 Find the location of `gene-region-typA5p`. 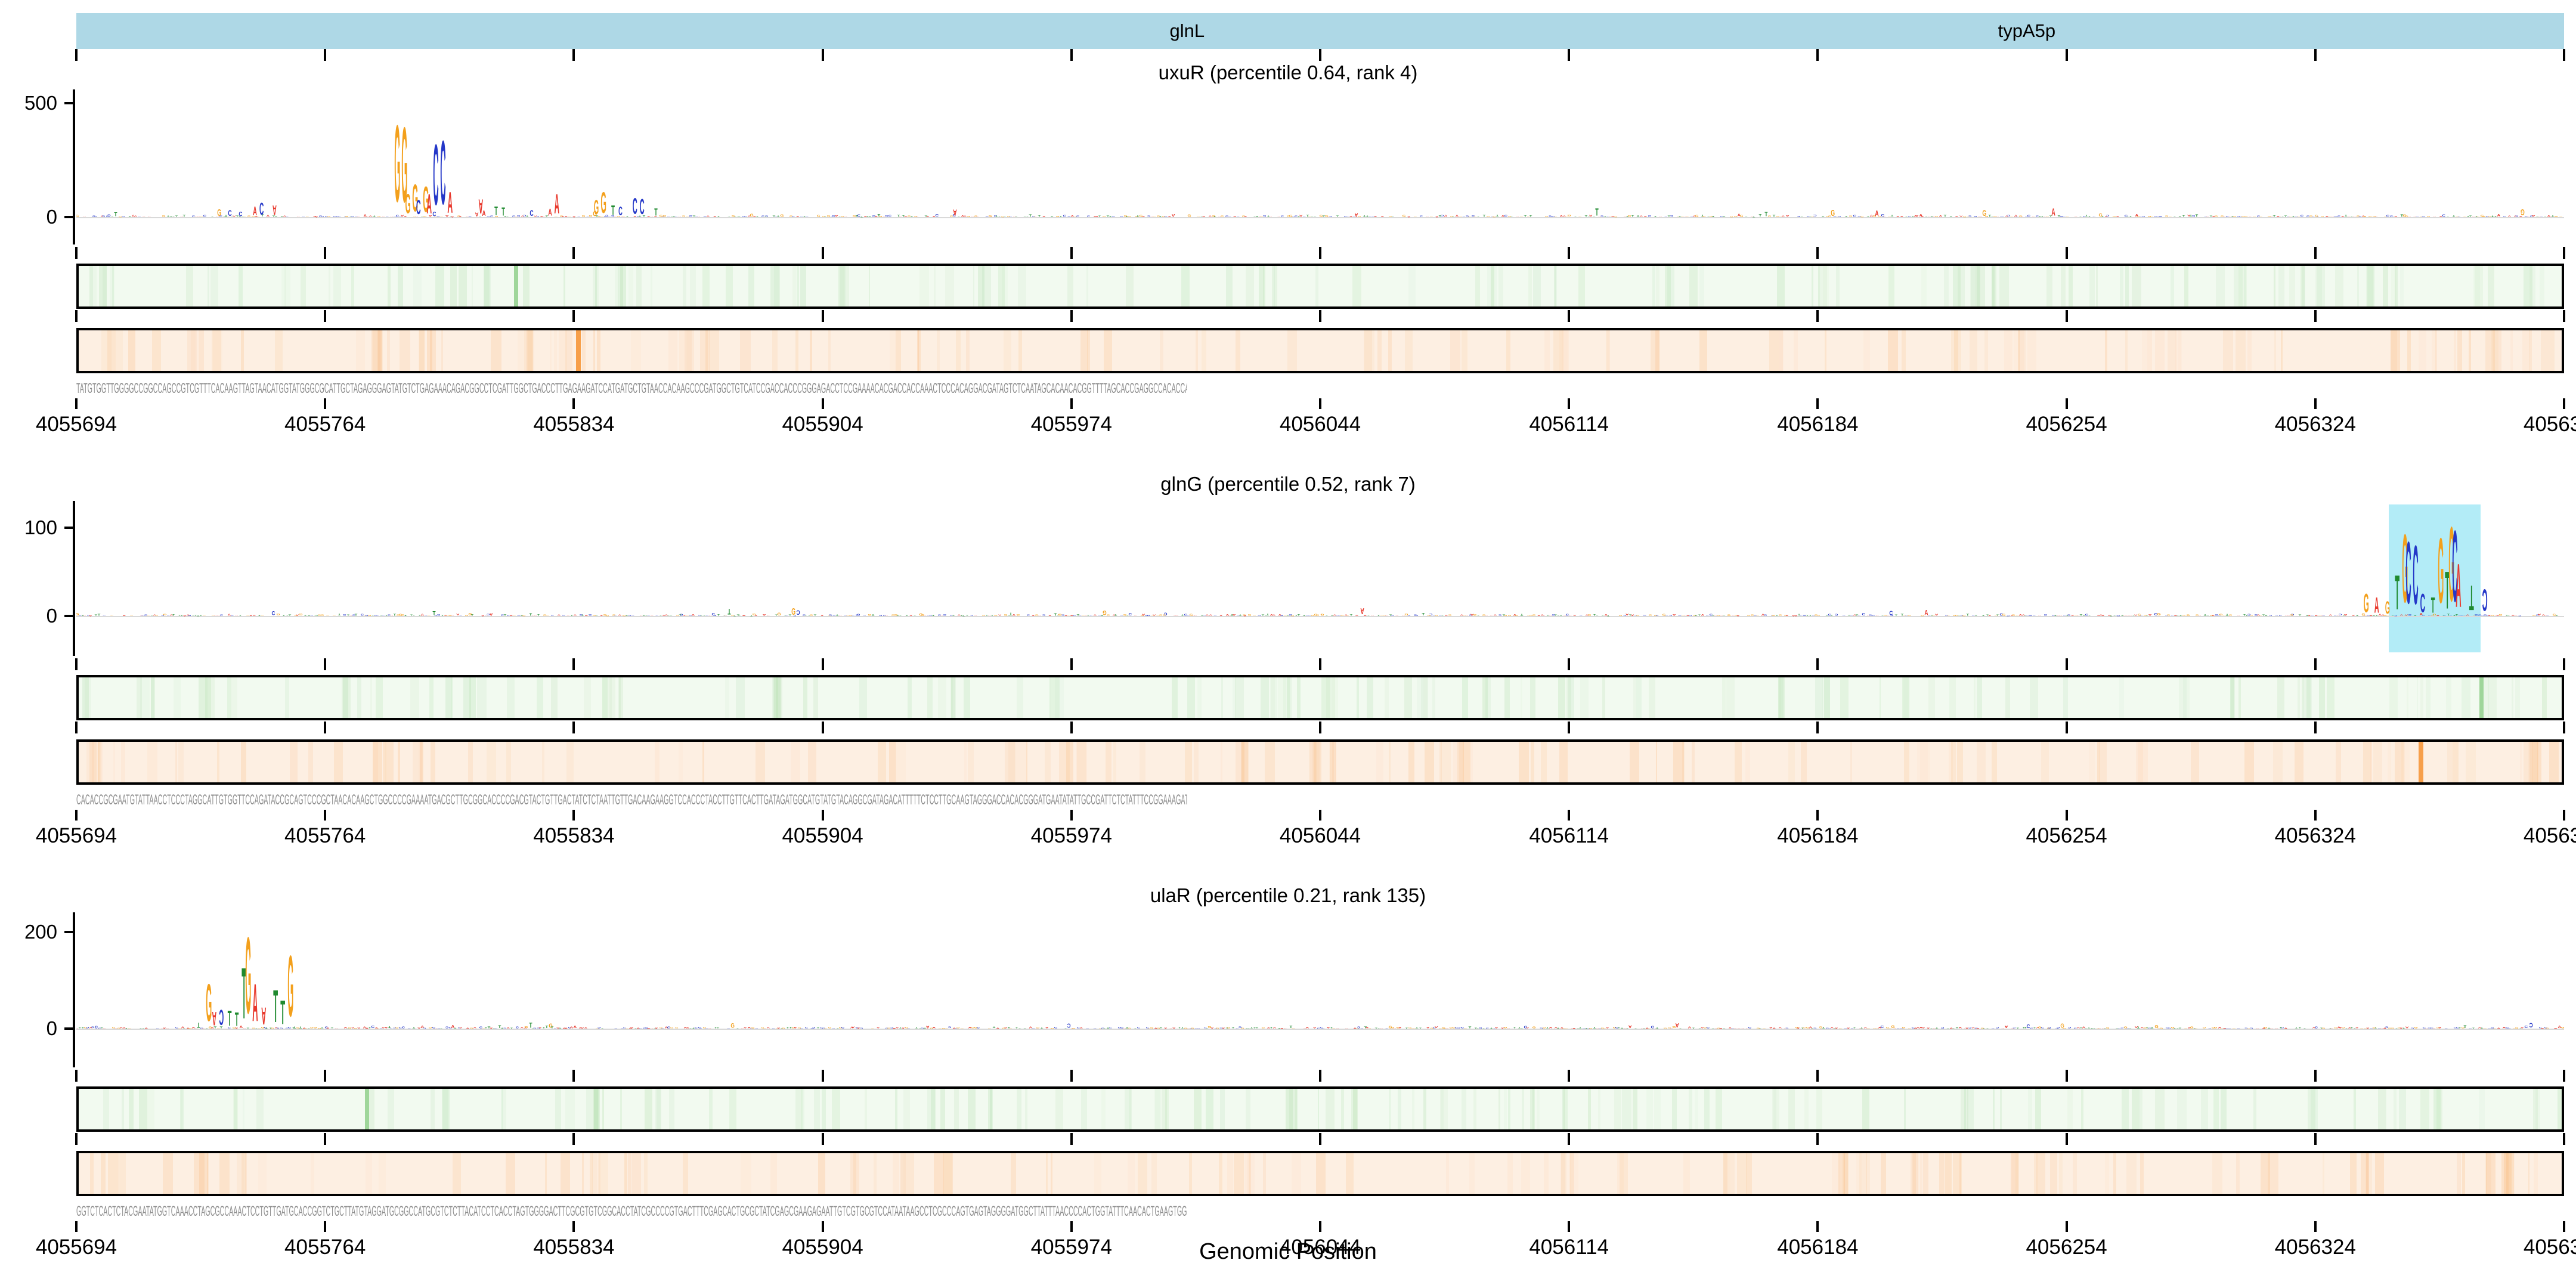

gene-region-typA5p is located at coordinates (2431, 31).